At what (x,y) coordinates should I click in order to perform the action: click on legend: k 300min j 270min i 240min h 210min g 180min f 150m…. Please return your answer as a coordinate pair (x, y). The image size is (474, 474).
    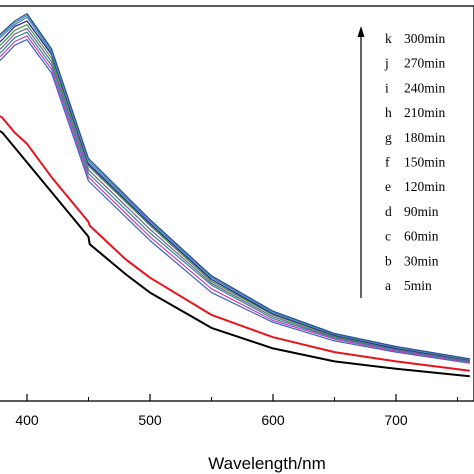
    Looking at the image, I should click on (401, 162).